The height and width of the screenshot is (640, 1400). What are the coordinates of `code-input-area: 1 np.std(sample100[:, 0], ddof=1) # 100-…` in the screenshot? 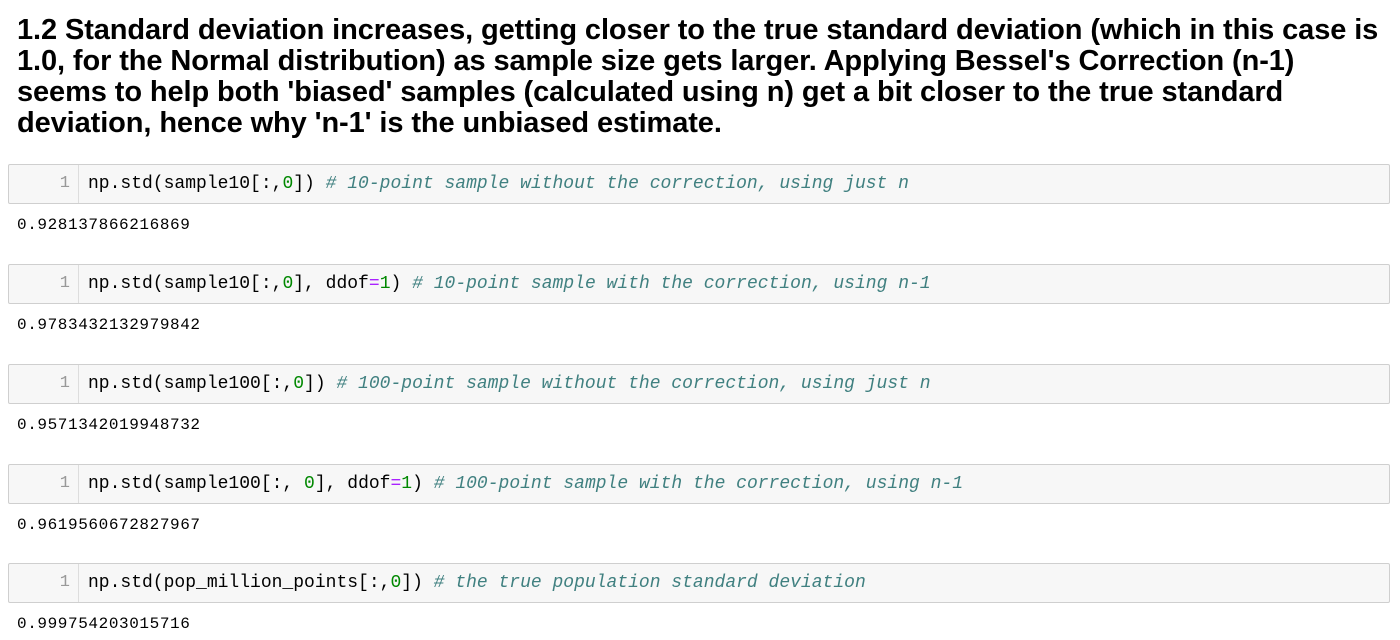 It's located at (699, 484).